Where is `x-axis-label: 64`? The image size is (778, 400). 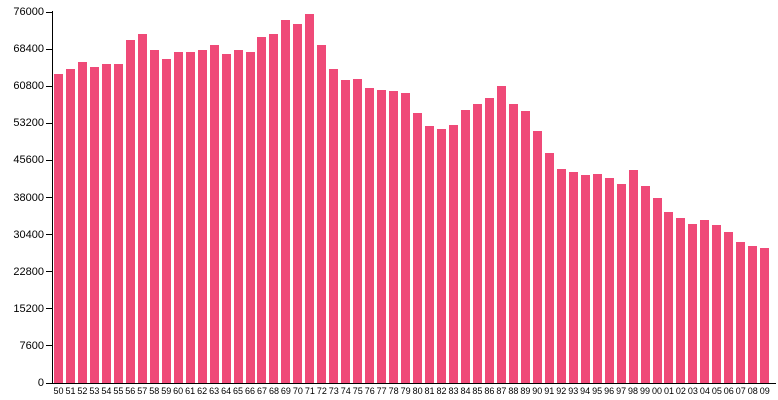
x-axis-label: 64 is located at coordinates (226, 391).